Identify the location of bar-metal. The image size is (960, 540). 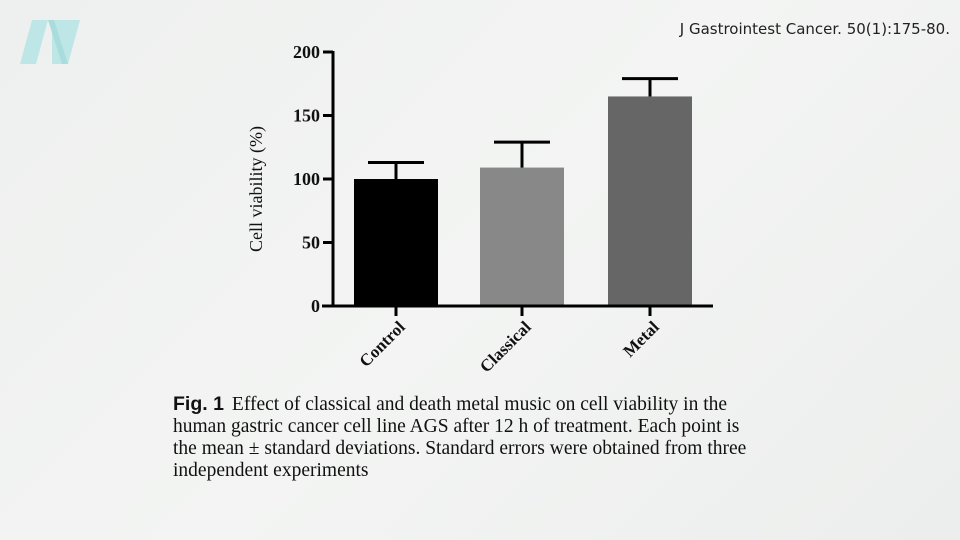
(650, 201).